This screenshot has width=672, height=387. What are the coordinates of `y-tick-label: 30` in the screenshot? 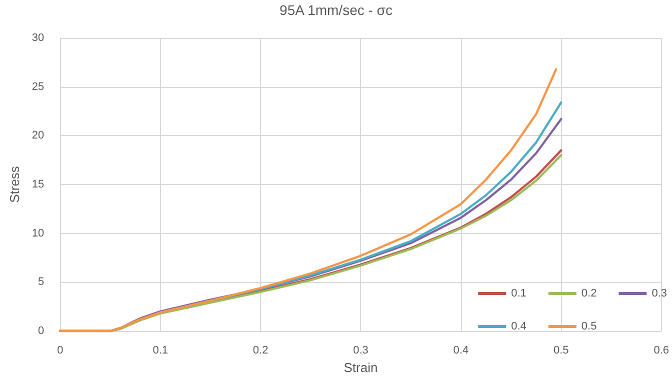 It's located at (38, 38).